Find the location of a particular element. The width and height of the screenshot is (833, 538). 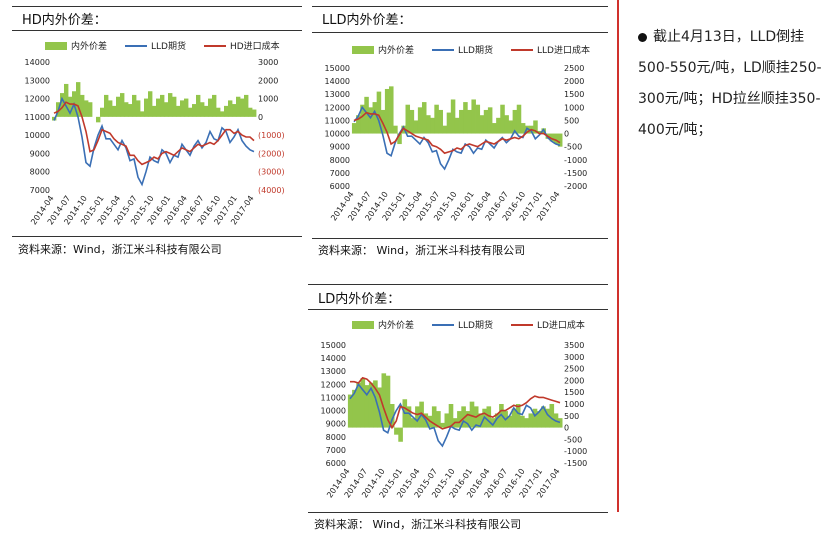

source-note: 资料来源：Wind，浙江米斗科技有限公司 is located at coordinates (120, 249).